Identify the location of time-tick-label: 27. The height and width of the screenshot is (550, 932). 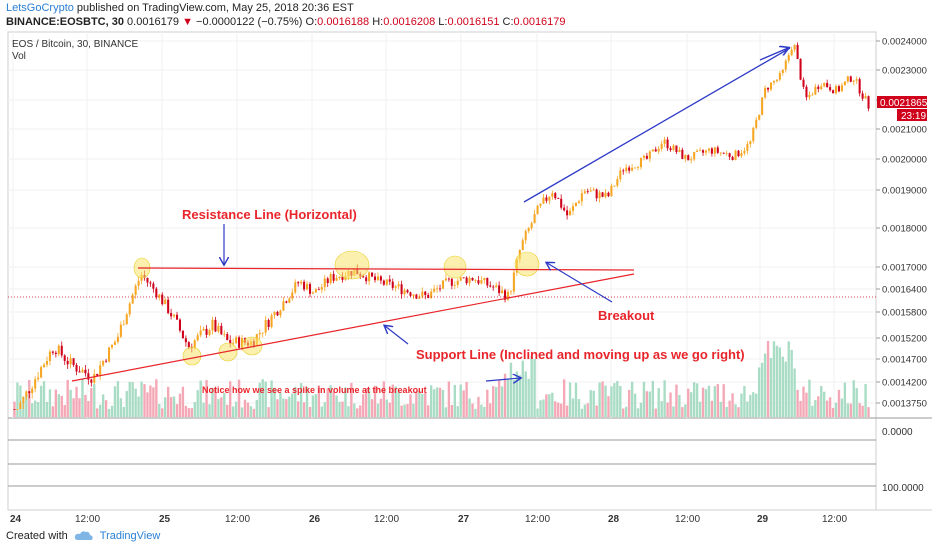
(464, 519).